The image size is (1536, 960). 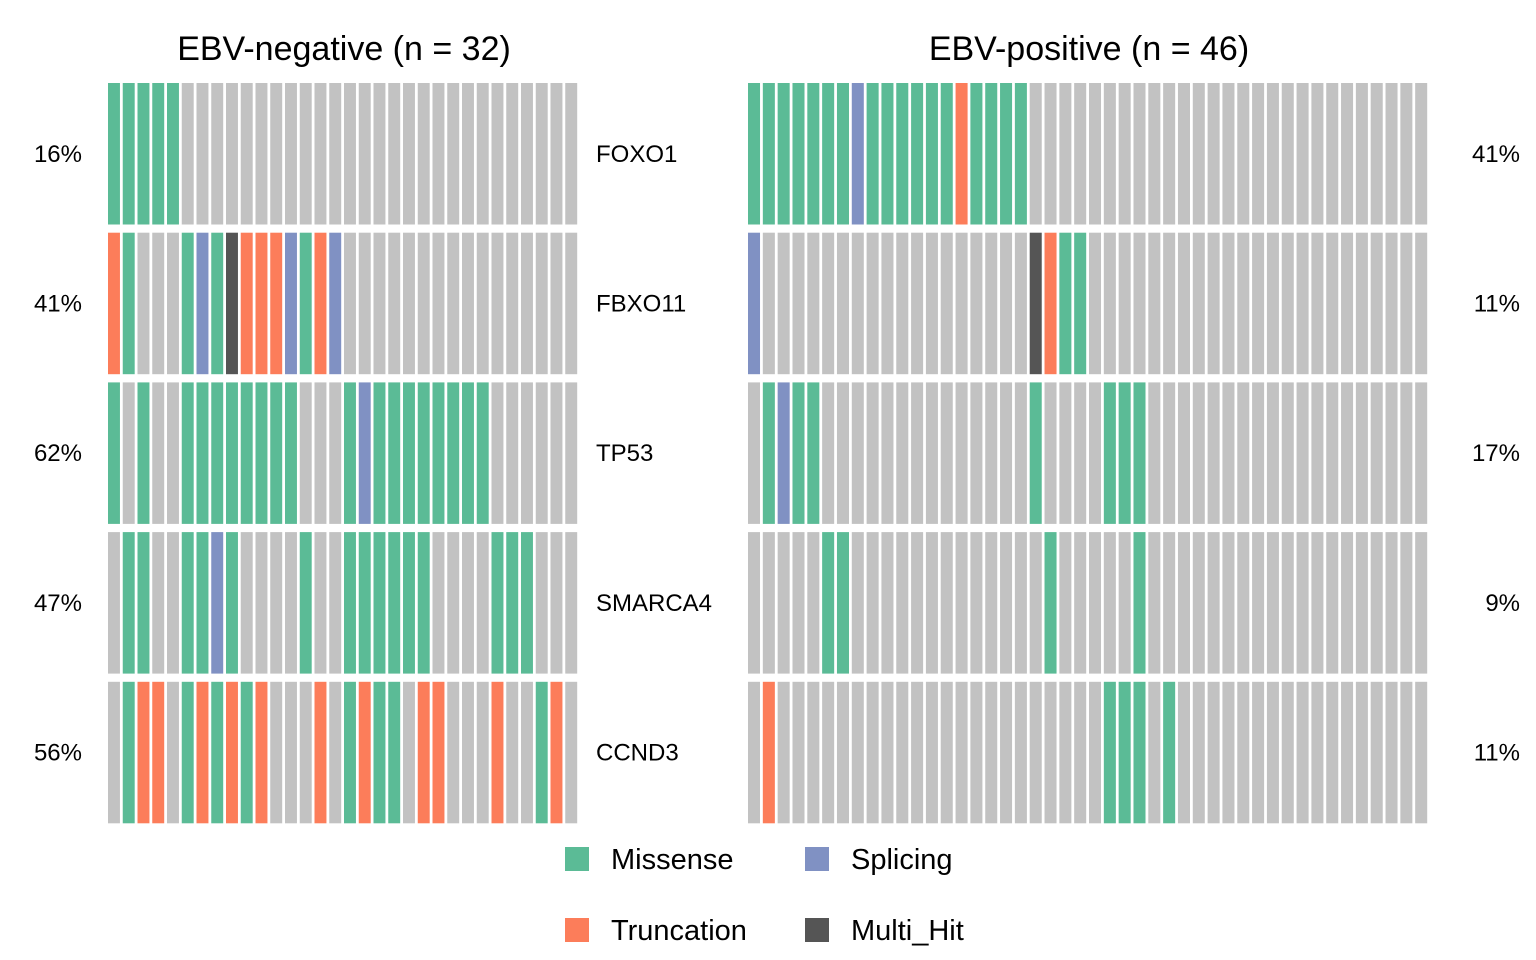 I want to click on row-fbxo11: 41%, so click(x=306, y=303).